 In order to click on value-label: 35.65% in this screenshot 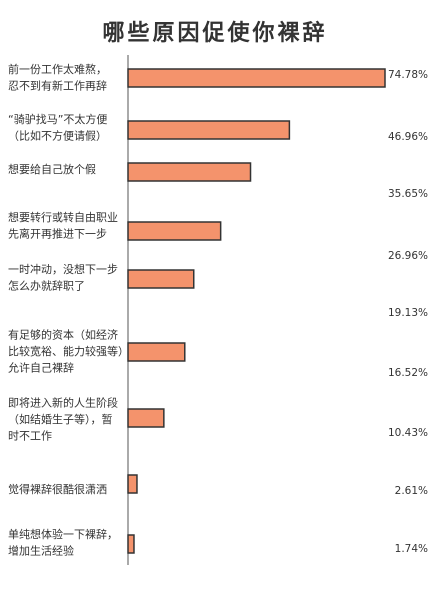, I will do `click(408, 194)`.